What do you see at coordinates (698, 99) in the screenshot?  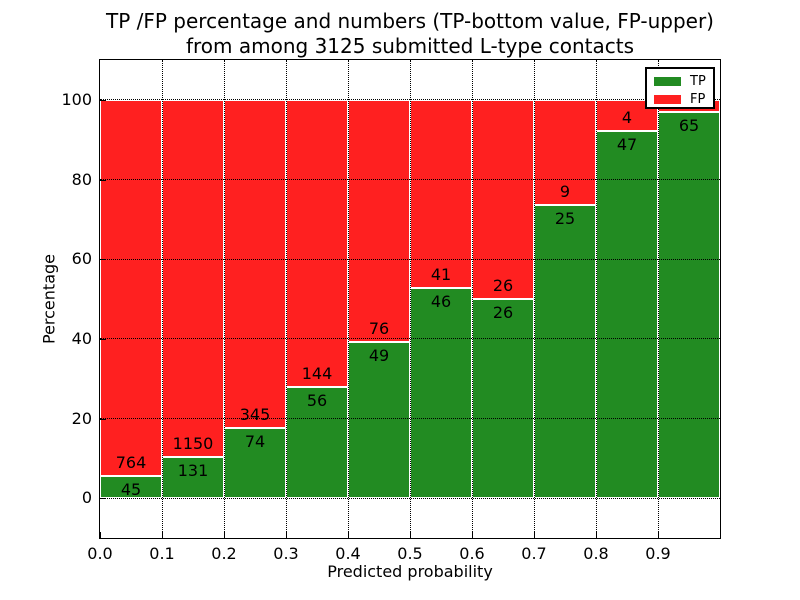 I see `legend-label: FP` at bounding box center [698, 99].